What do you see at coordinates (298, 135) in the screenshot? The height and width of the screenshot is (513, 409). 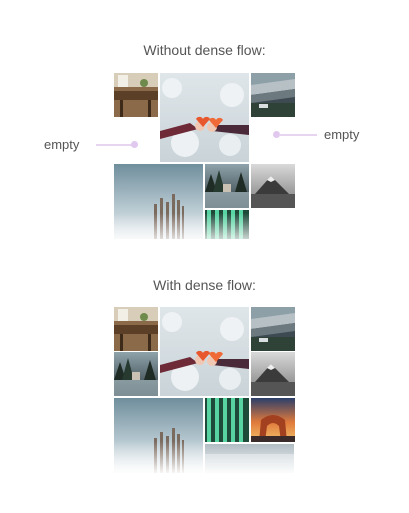 I see `callout-right-line` at bounding box center [298, 135].